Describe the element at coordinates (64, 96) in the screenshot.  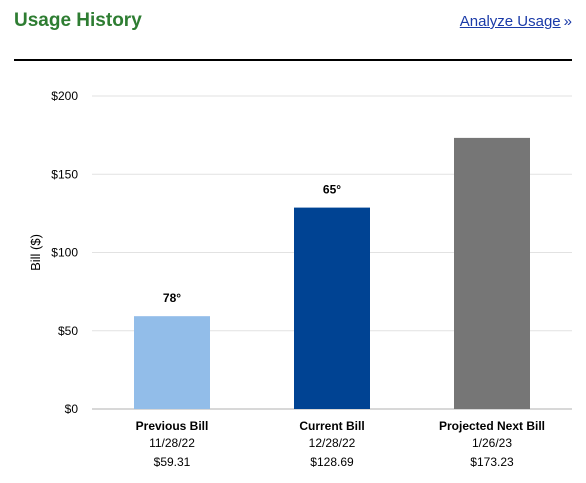
I see `y-tick-label: $200` at that location.